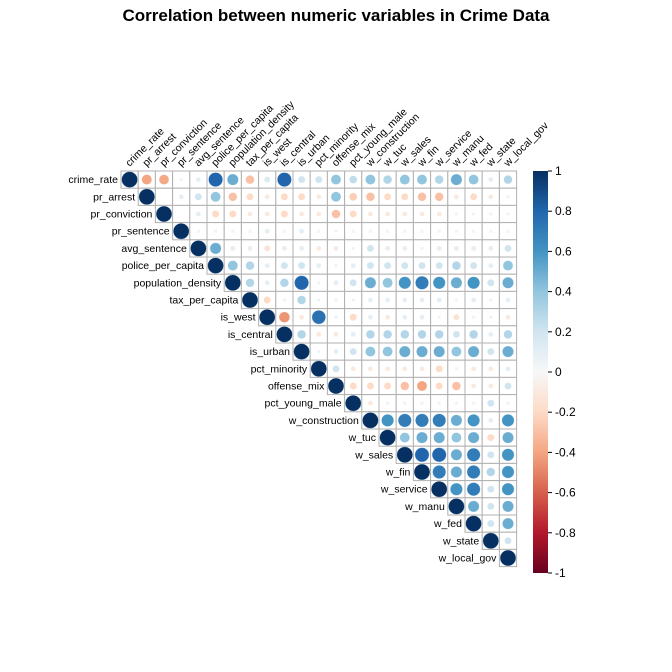  What do you see at coordinates (554, 372) in the screenshot?
I see `color-legend: 1 0.8 0.6 0.4 0.2 0 -0.2 -0.4 -0.6 -0.8 -1` at bounding box center [554, 372].